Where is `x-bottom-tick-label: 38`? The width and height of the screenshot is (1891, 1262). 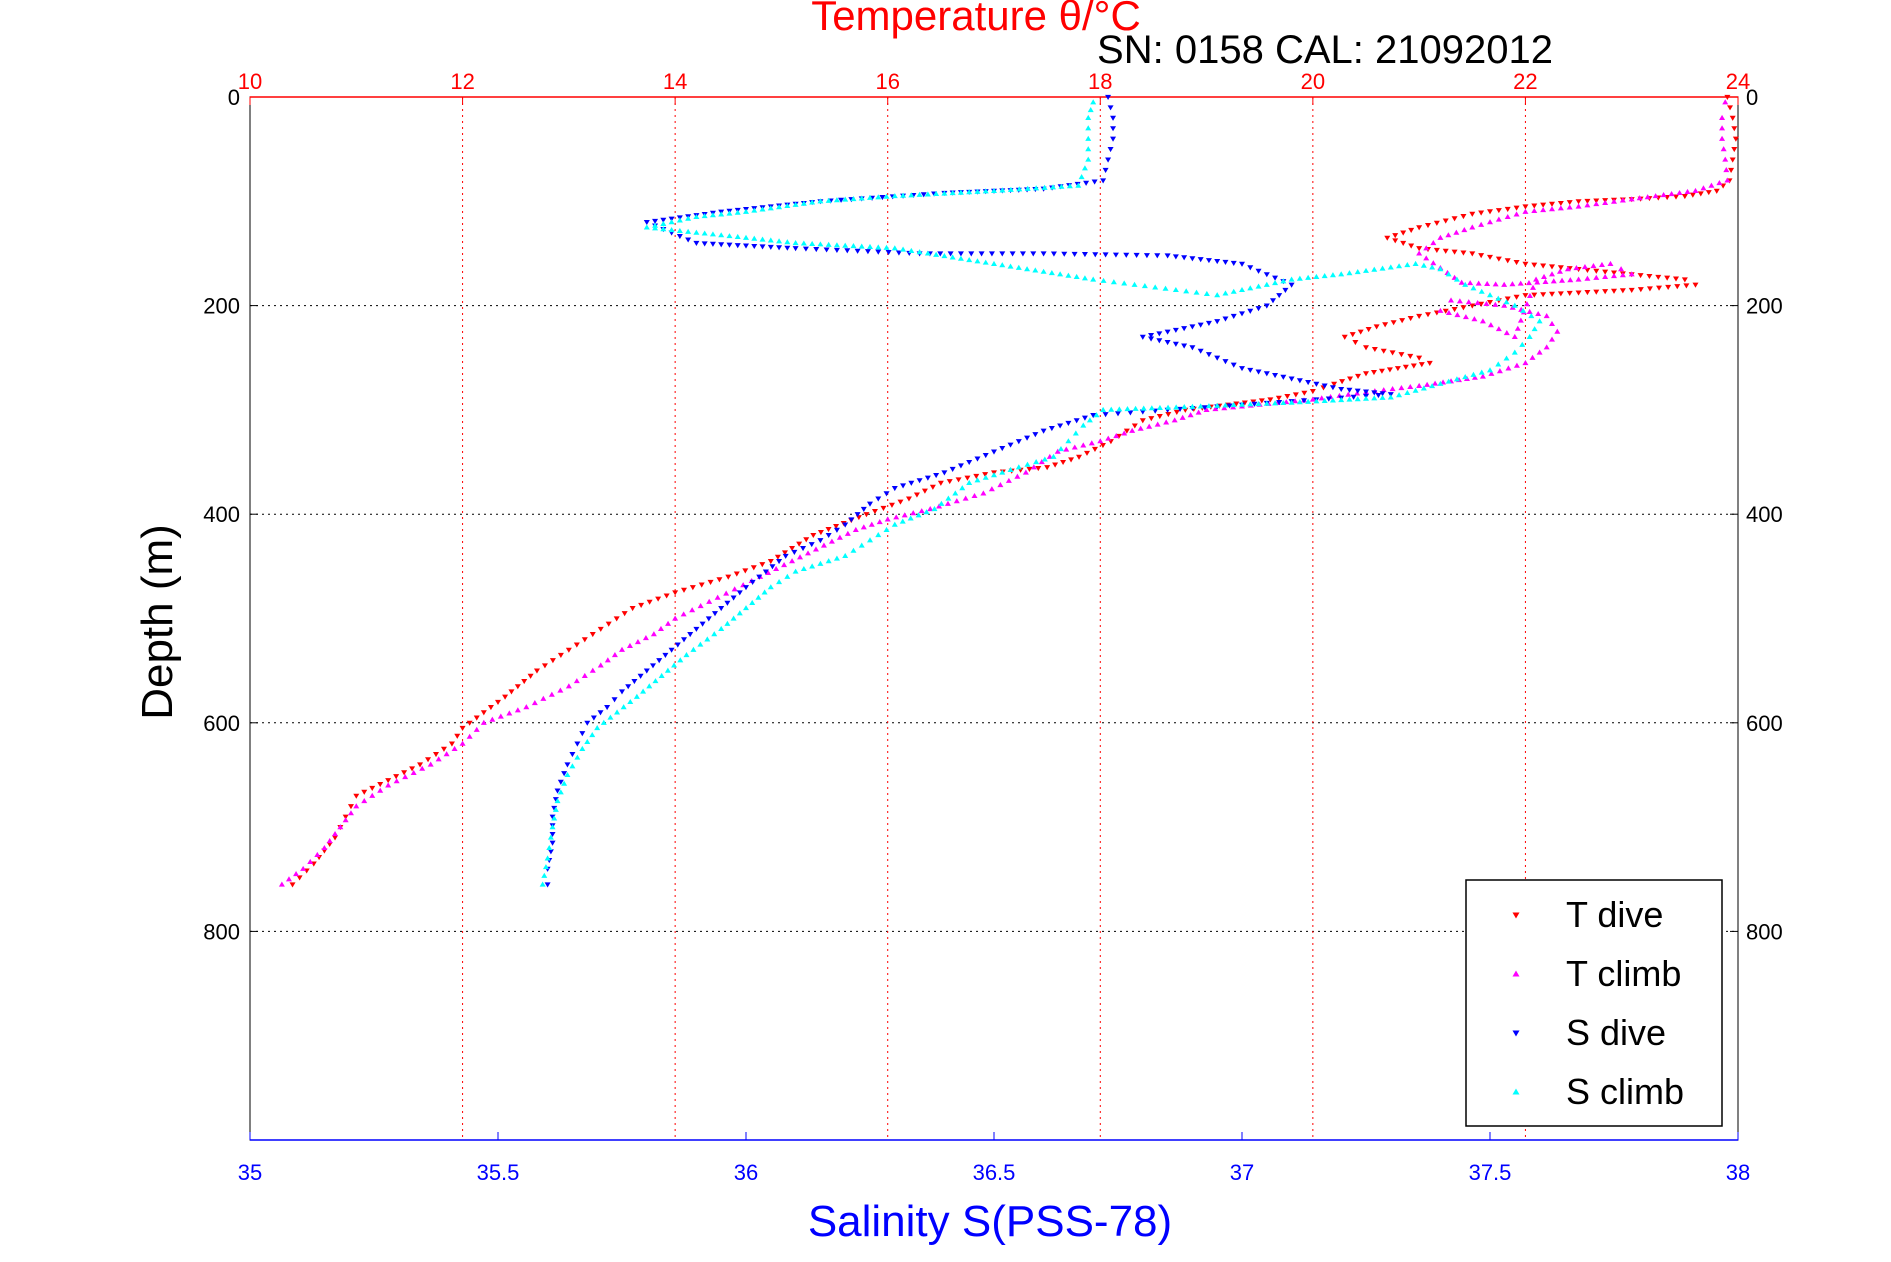
x-bottom-tick-label: 38 is located at coordinates (1738, 1172).